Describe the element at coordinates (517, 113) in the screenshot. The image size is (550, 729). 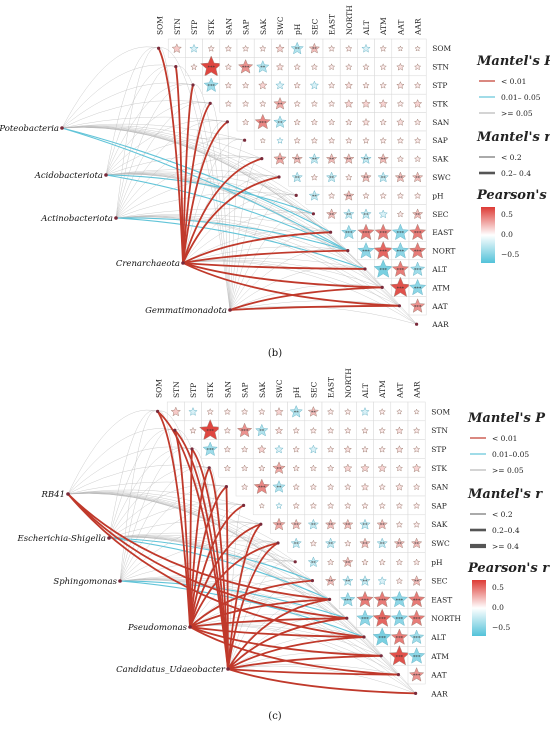
I see `legend-mantel-p-item: >= 0.05` at that location.